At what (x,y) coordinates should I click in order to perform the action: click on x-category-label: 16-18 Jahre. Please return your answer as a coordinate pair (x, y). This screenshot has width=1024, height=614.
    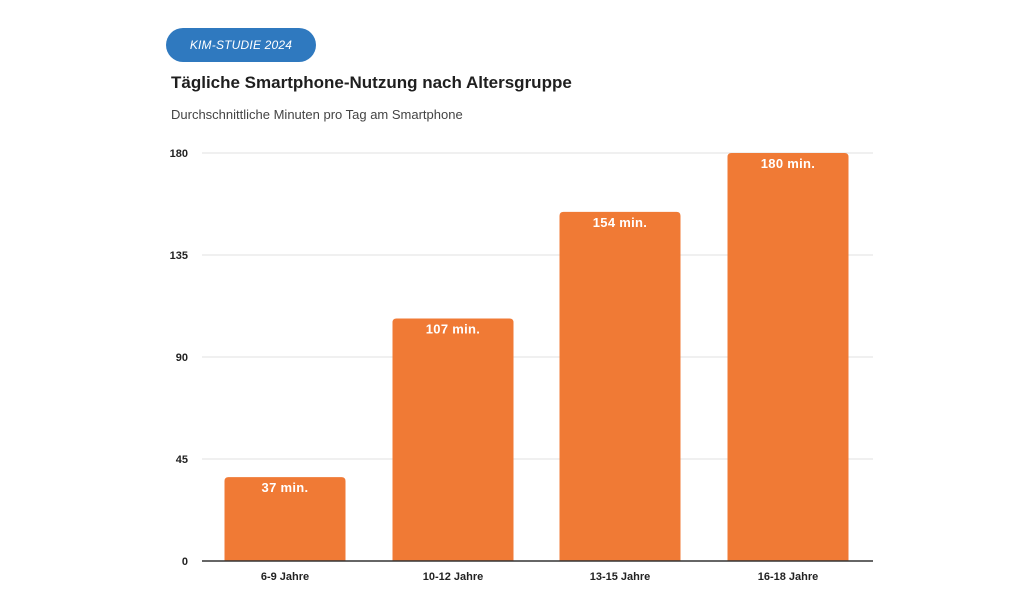
    Looking at the image, I should click on (788, 577).